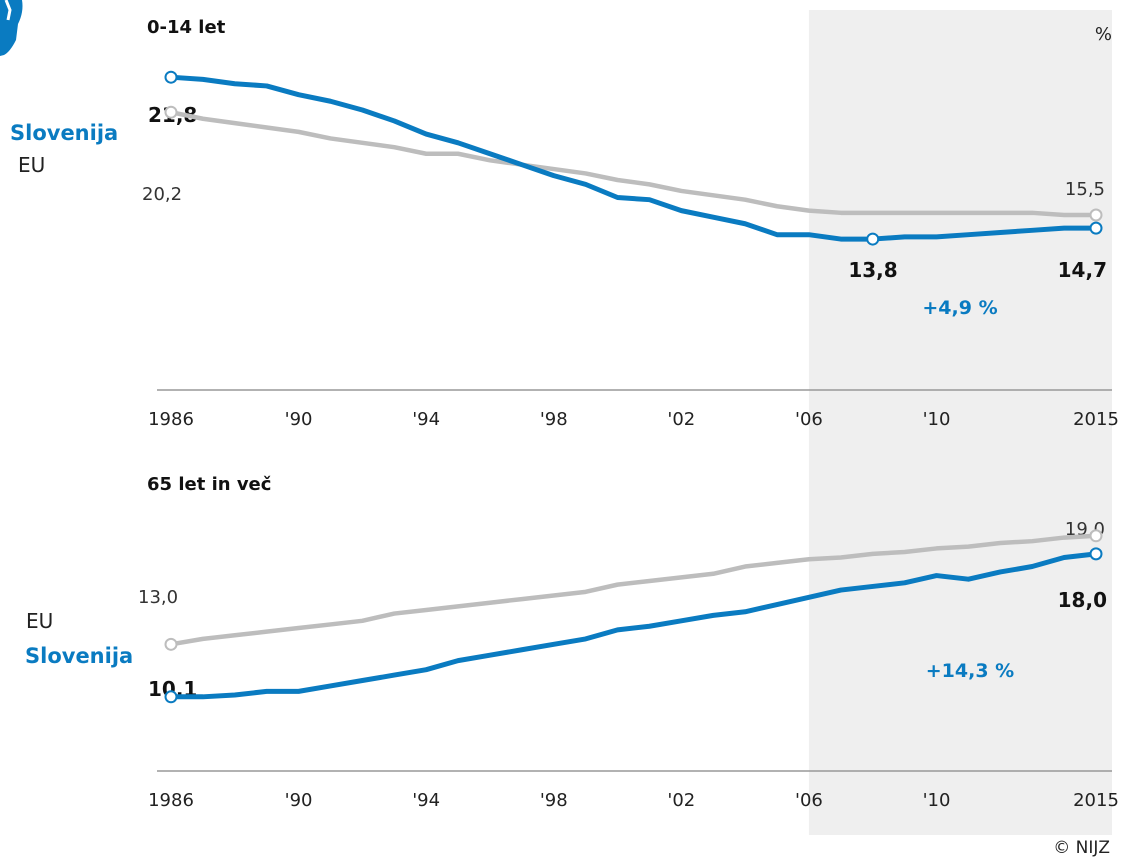  What do you see at coordinates (959, 308) in the screenshot?
I see `change-label: +4,9 %` at bounding box center [959, 308].